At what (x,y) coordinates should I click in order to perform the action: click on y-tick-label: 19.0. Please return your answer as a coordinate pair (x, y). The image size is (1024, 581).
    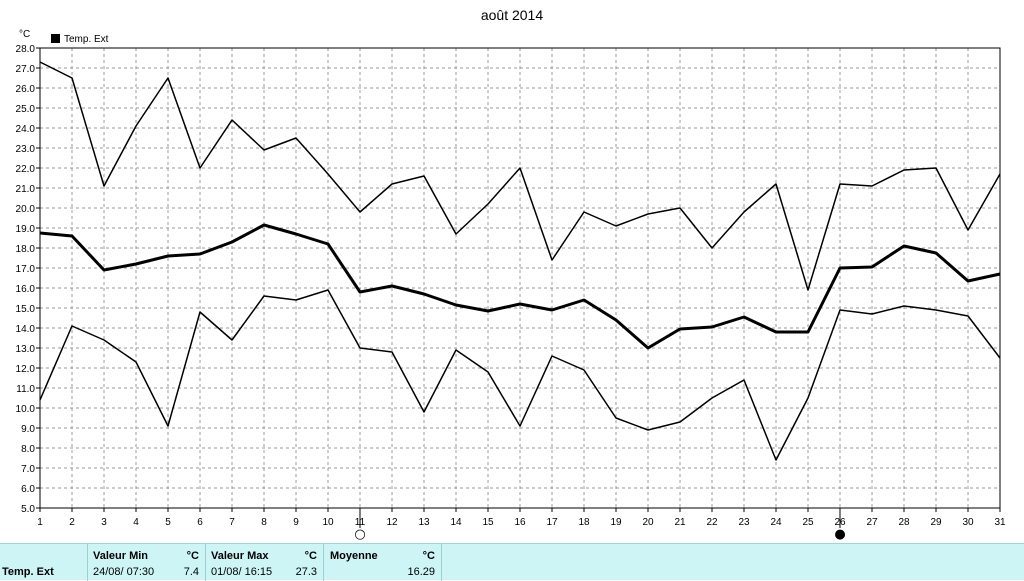
    Looking at the image, I should click on (26, 229).